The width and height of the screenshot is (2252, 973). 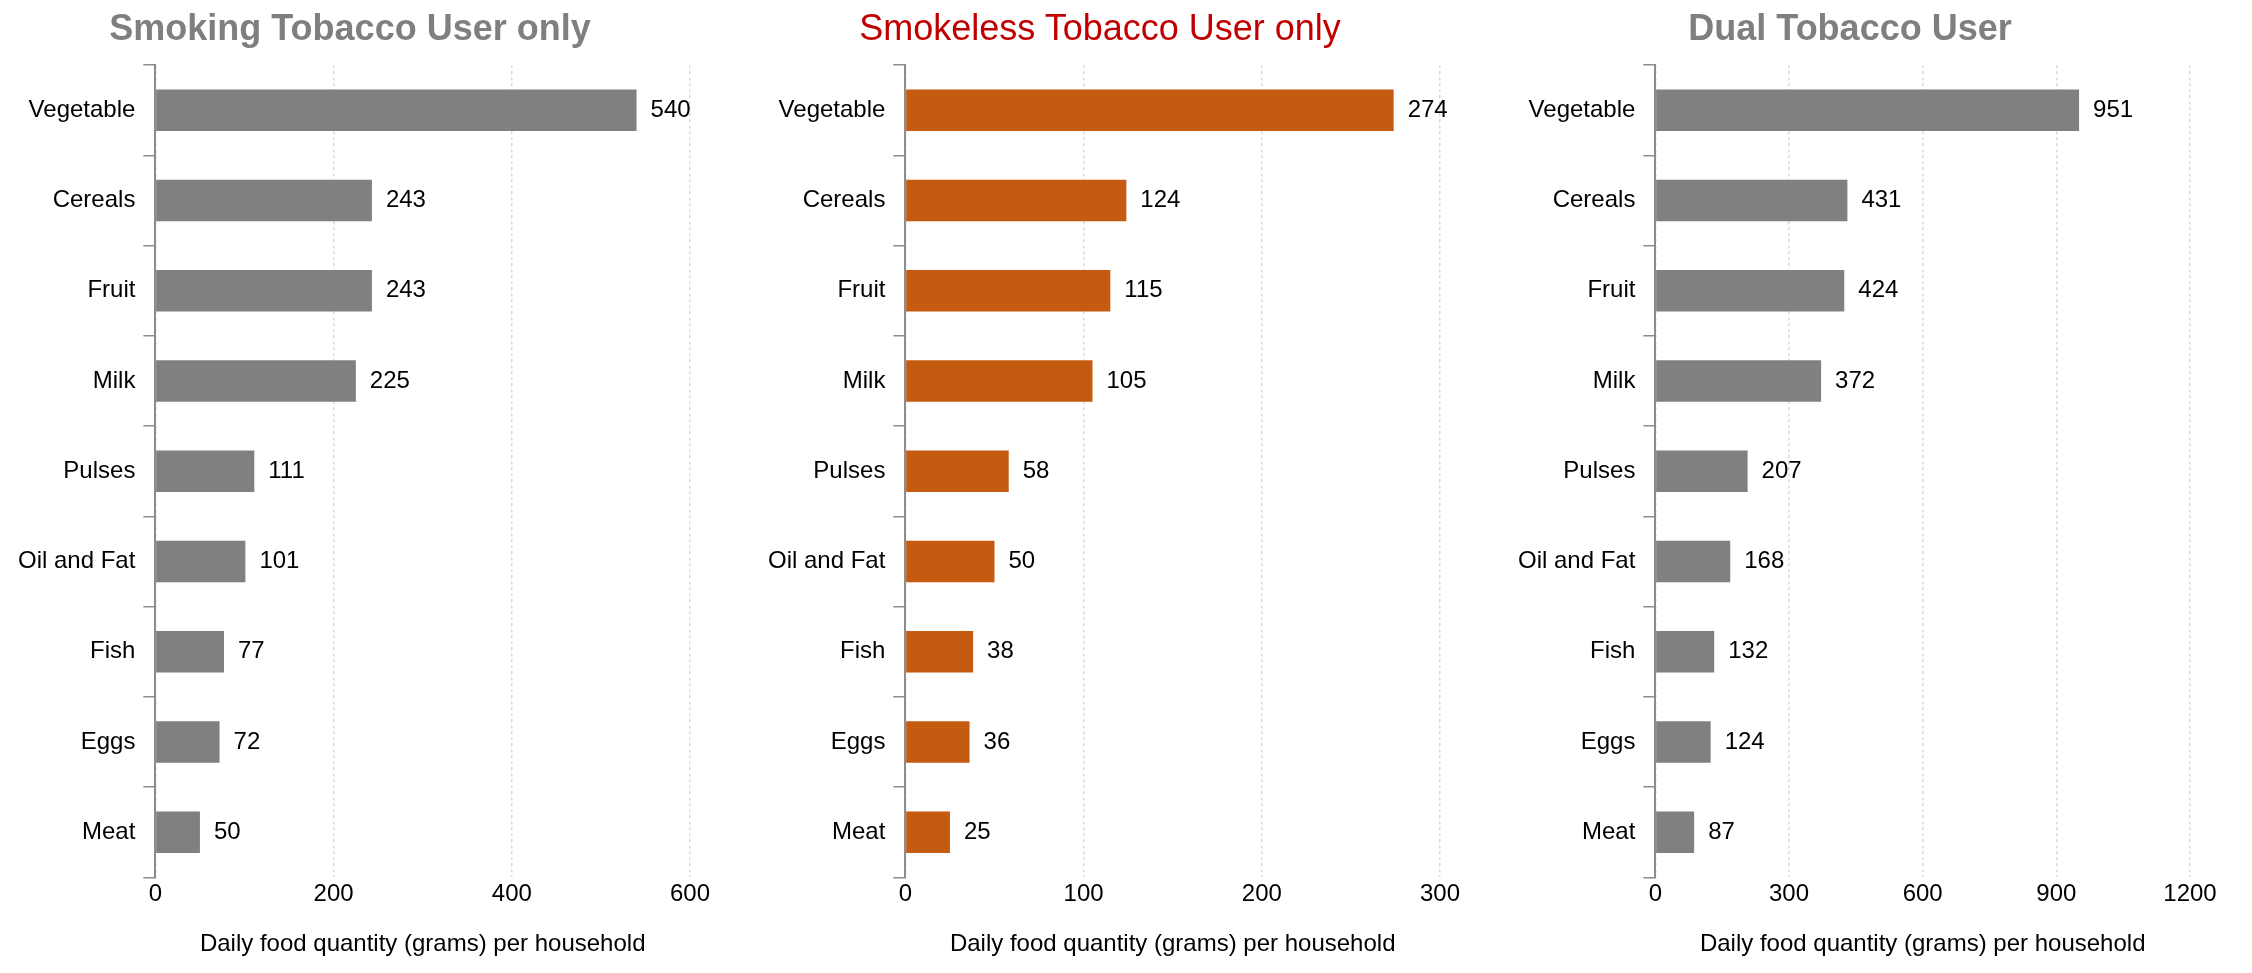 What do you see at coordinates (1100, 27) in the screenshot?
I see `chart-title: Smokeless Tobacco User only` at bounding box center [1100, 27].